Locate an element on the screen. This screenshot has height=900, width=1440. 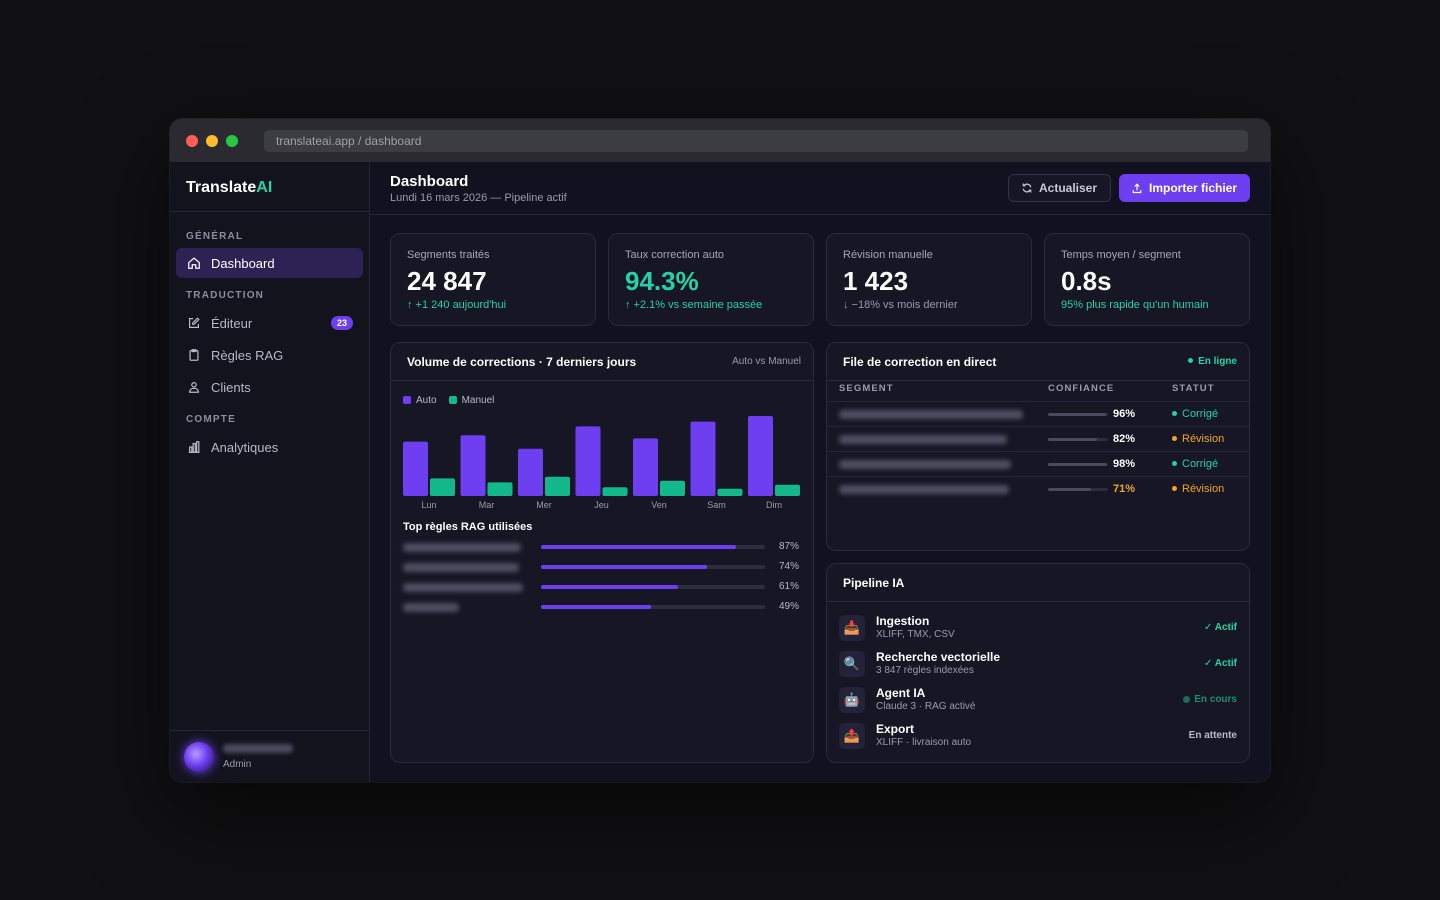
step-status: En cours is located at coordinates (1210, 699).